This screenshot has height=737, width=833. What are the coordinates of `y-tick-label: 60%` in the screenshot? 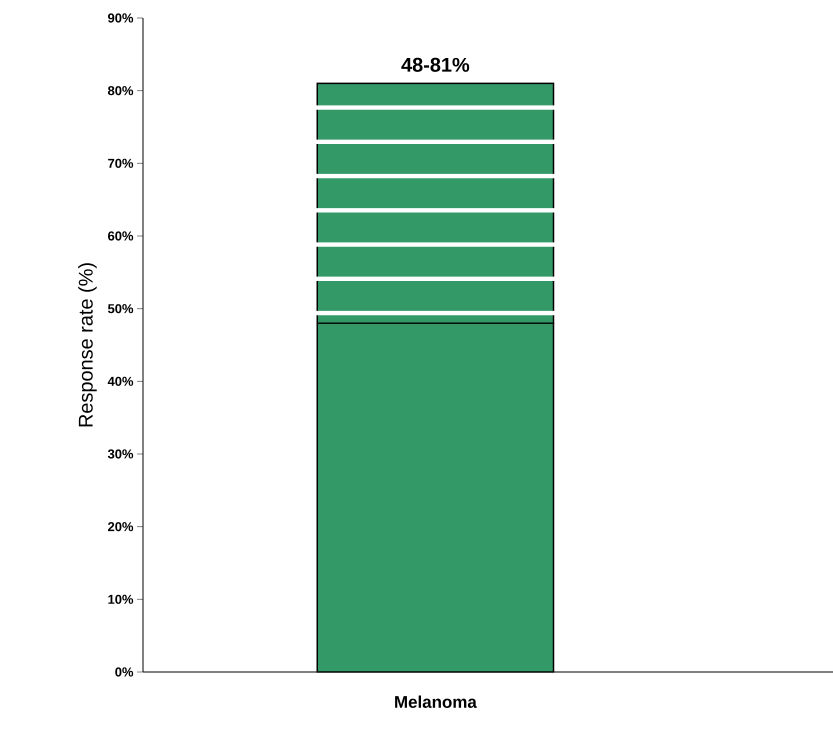 It's located at (121, 236).